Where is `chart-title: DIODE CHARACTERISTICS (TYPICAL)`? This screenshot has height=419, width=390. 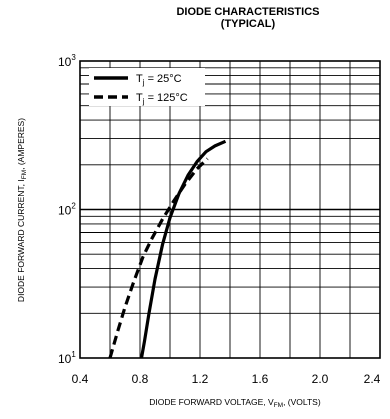 chart-title: DIODE CHARACTERISTICS (TYPICAL) is located at coordinates (247, 18).